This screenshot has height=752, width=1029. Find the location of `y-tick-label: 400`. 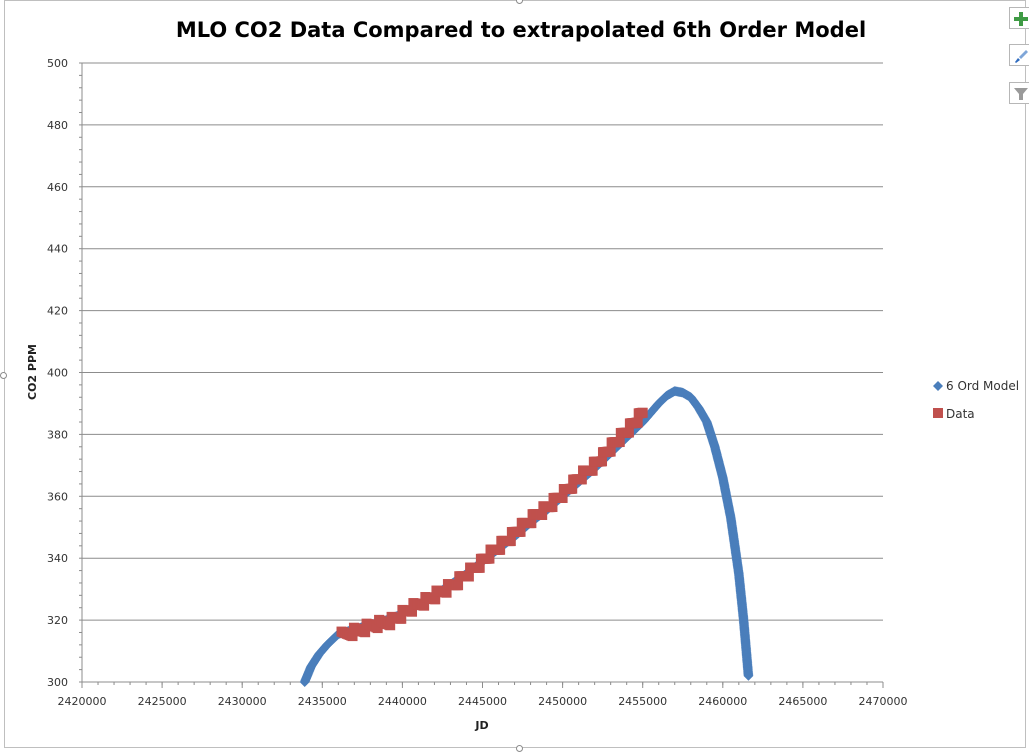

y-tick-label: 400 is located at coordinates (57, 373).